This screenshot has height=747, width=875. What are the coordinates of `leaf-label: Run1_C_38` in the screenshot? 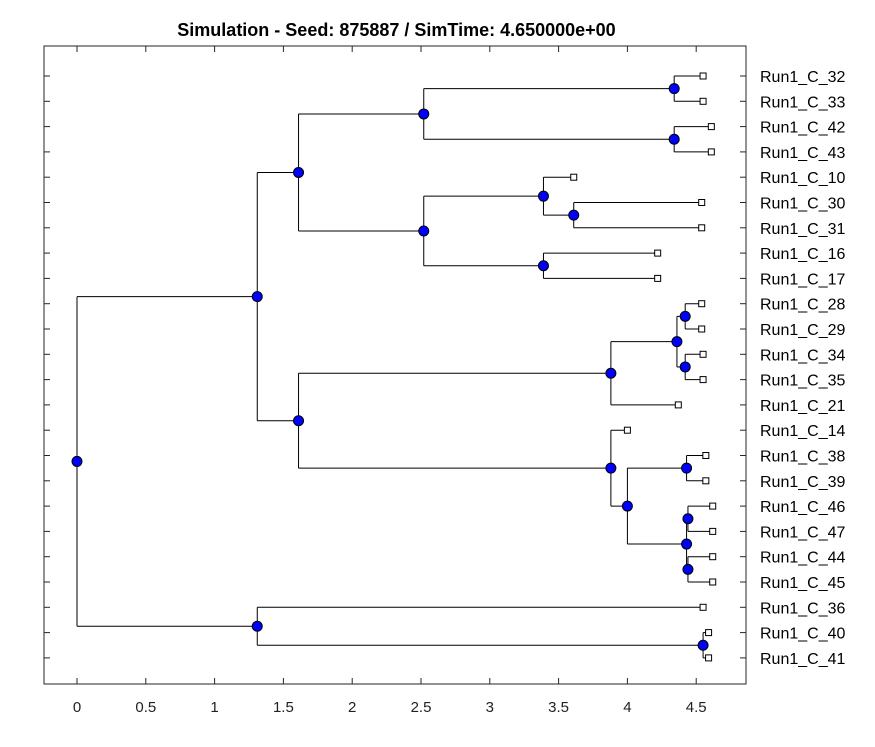 It's located at (803, 457).